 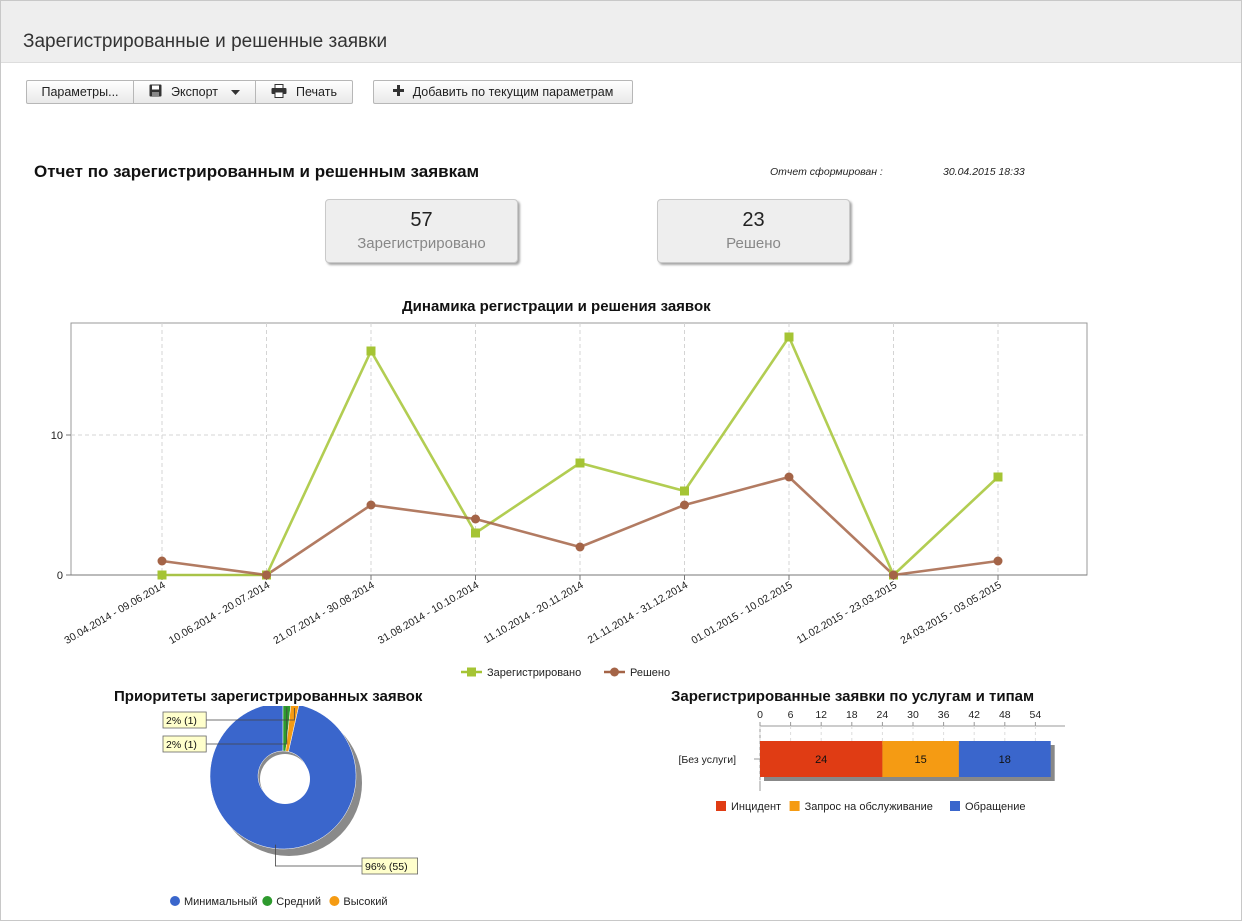 I want to click on page-title: Зарегистрированные и решенные заявки, so click(x=205, y=41).